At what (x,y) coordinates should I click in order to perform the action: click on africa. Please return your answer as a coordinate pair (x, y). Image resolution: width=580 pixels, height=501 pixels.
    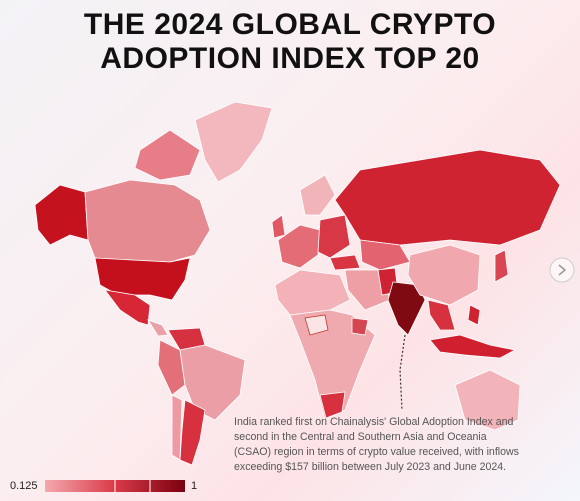
    Looking at the image, I should click on (332, 365).